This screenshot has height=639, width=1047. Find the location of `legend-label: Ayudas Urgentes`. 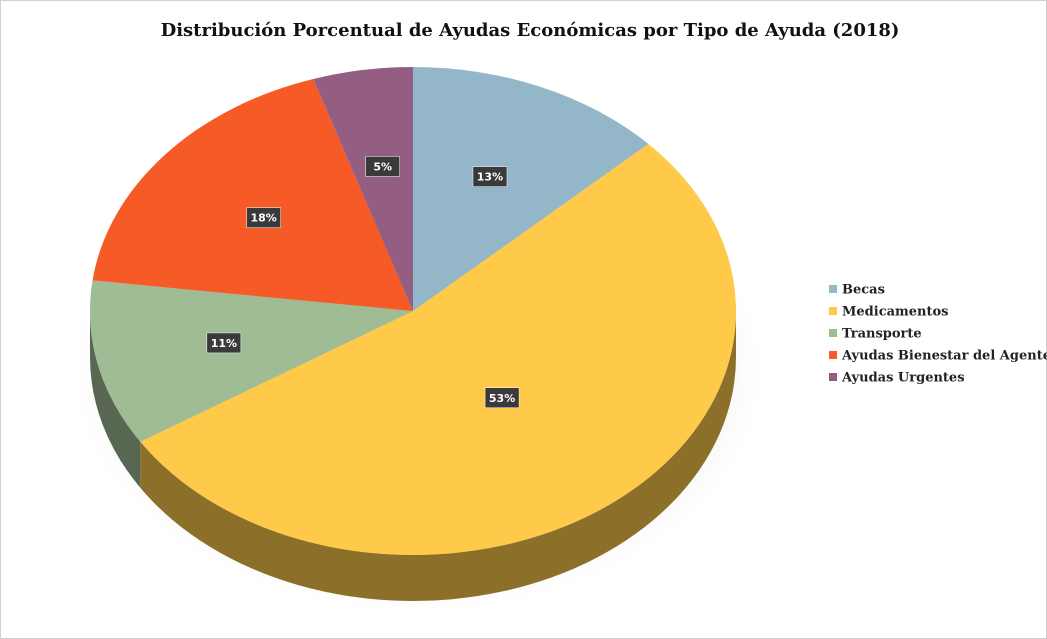

legend-label: Ayudas Urgentes is located at coordinates (903, 378).